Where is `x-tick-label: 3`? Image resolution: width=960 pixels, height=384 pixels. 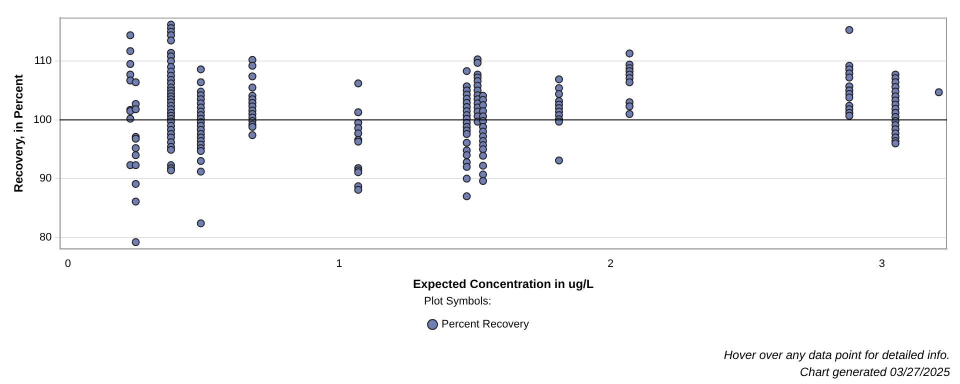 x-tick-label: 3 is located at coordinates (881, 264).